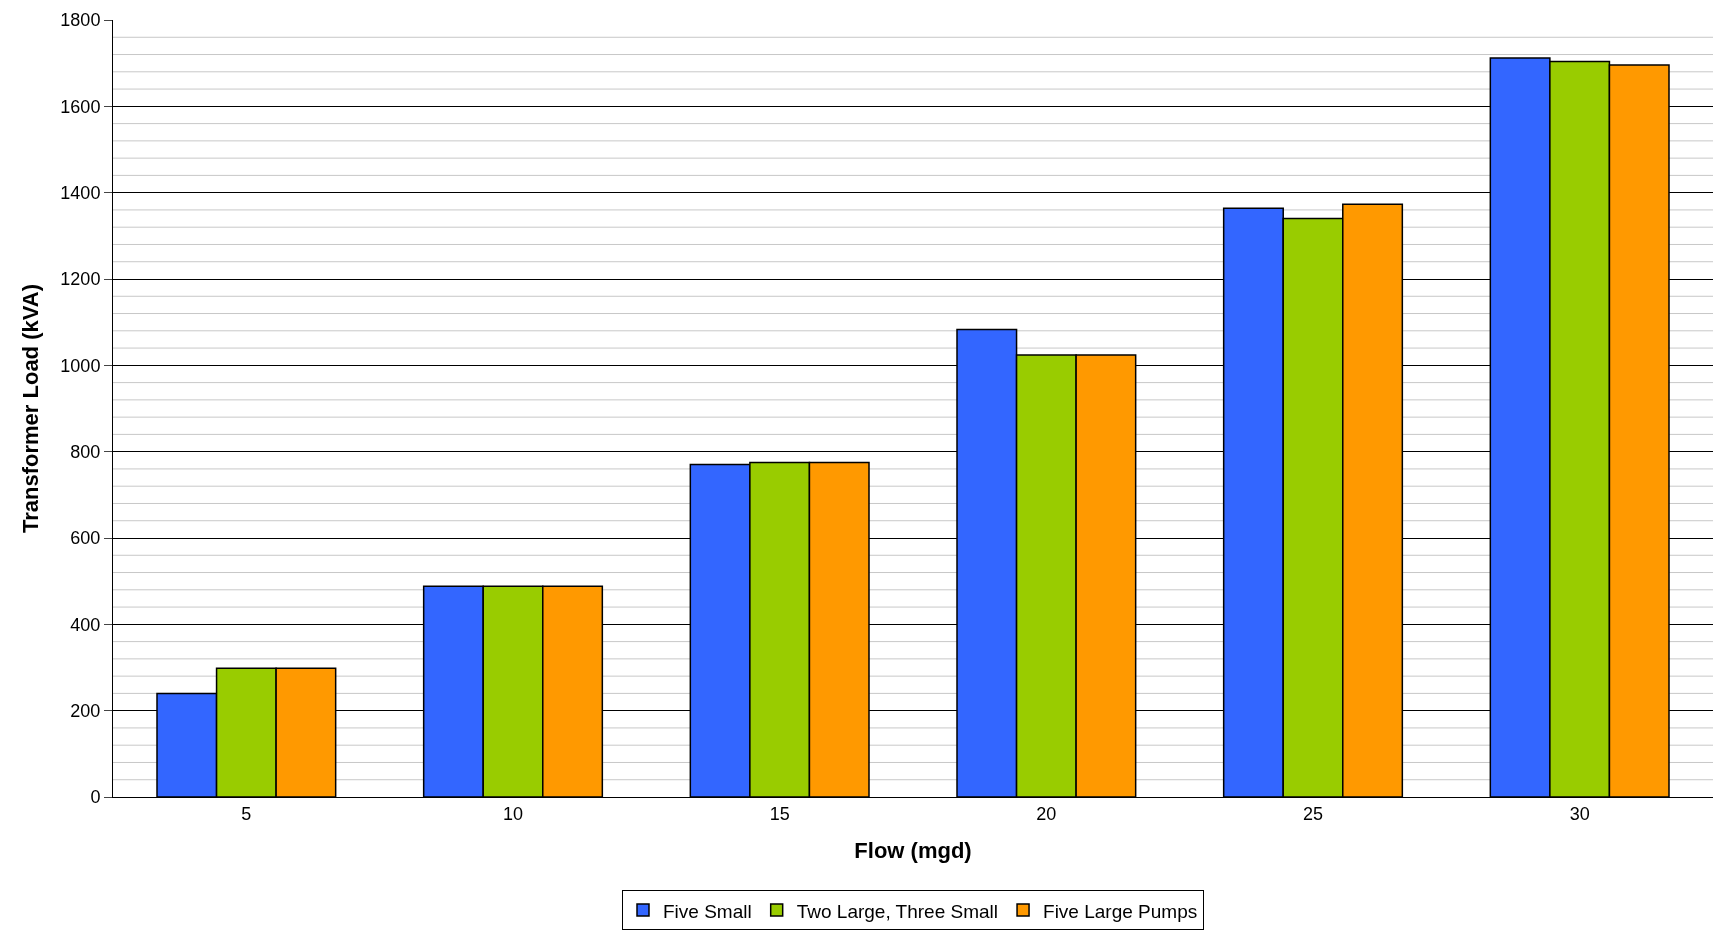 The width and height of the screenshot is (1715, 947). Describe the element at coordinates (95, 797) in the screenshot. I see `y-tick-label: 0` at that location.